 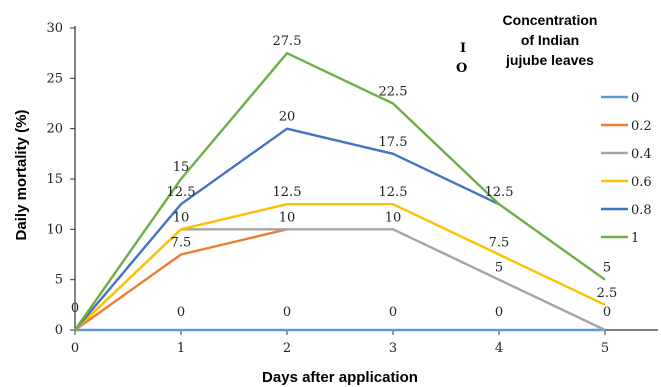 I want to click on legend-title-line-2: of Indian, so click(x=550, y=40).